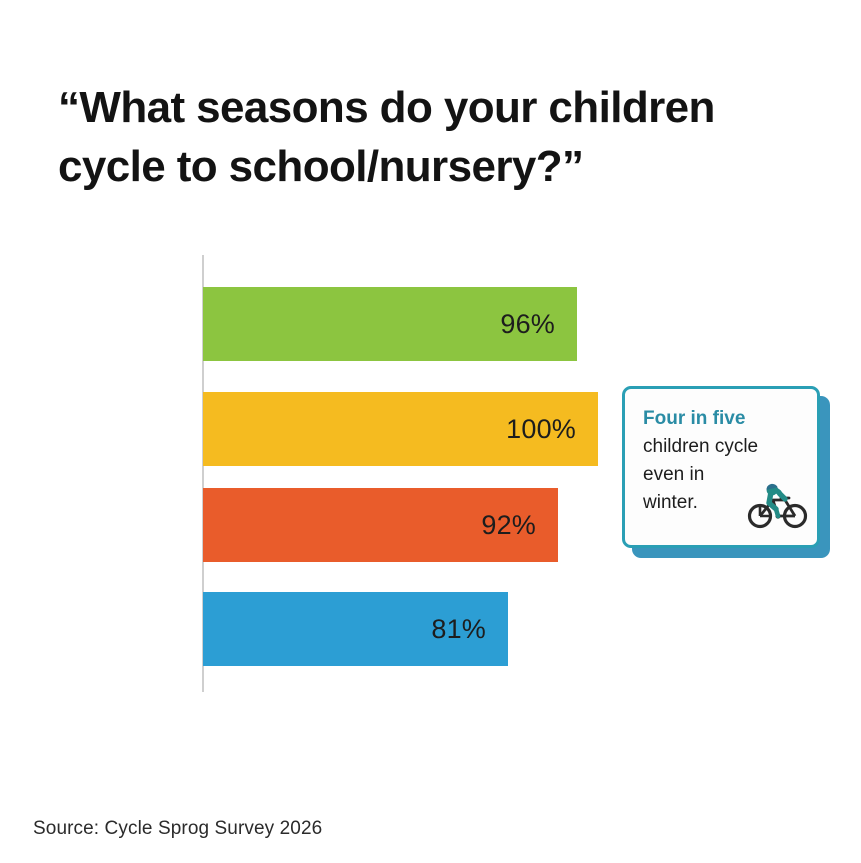  I want to click on bar-winter: 81%, so click(355, 629).